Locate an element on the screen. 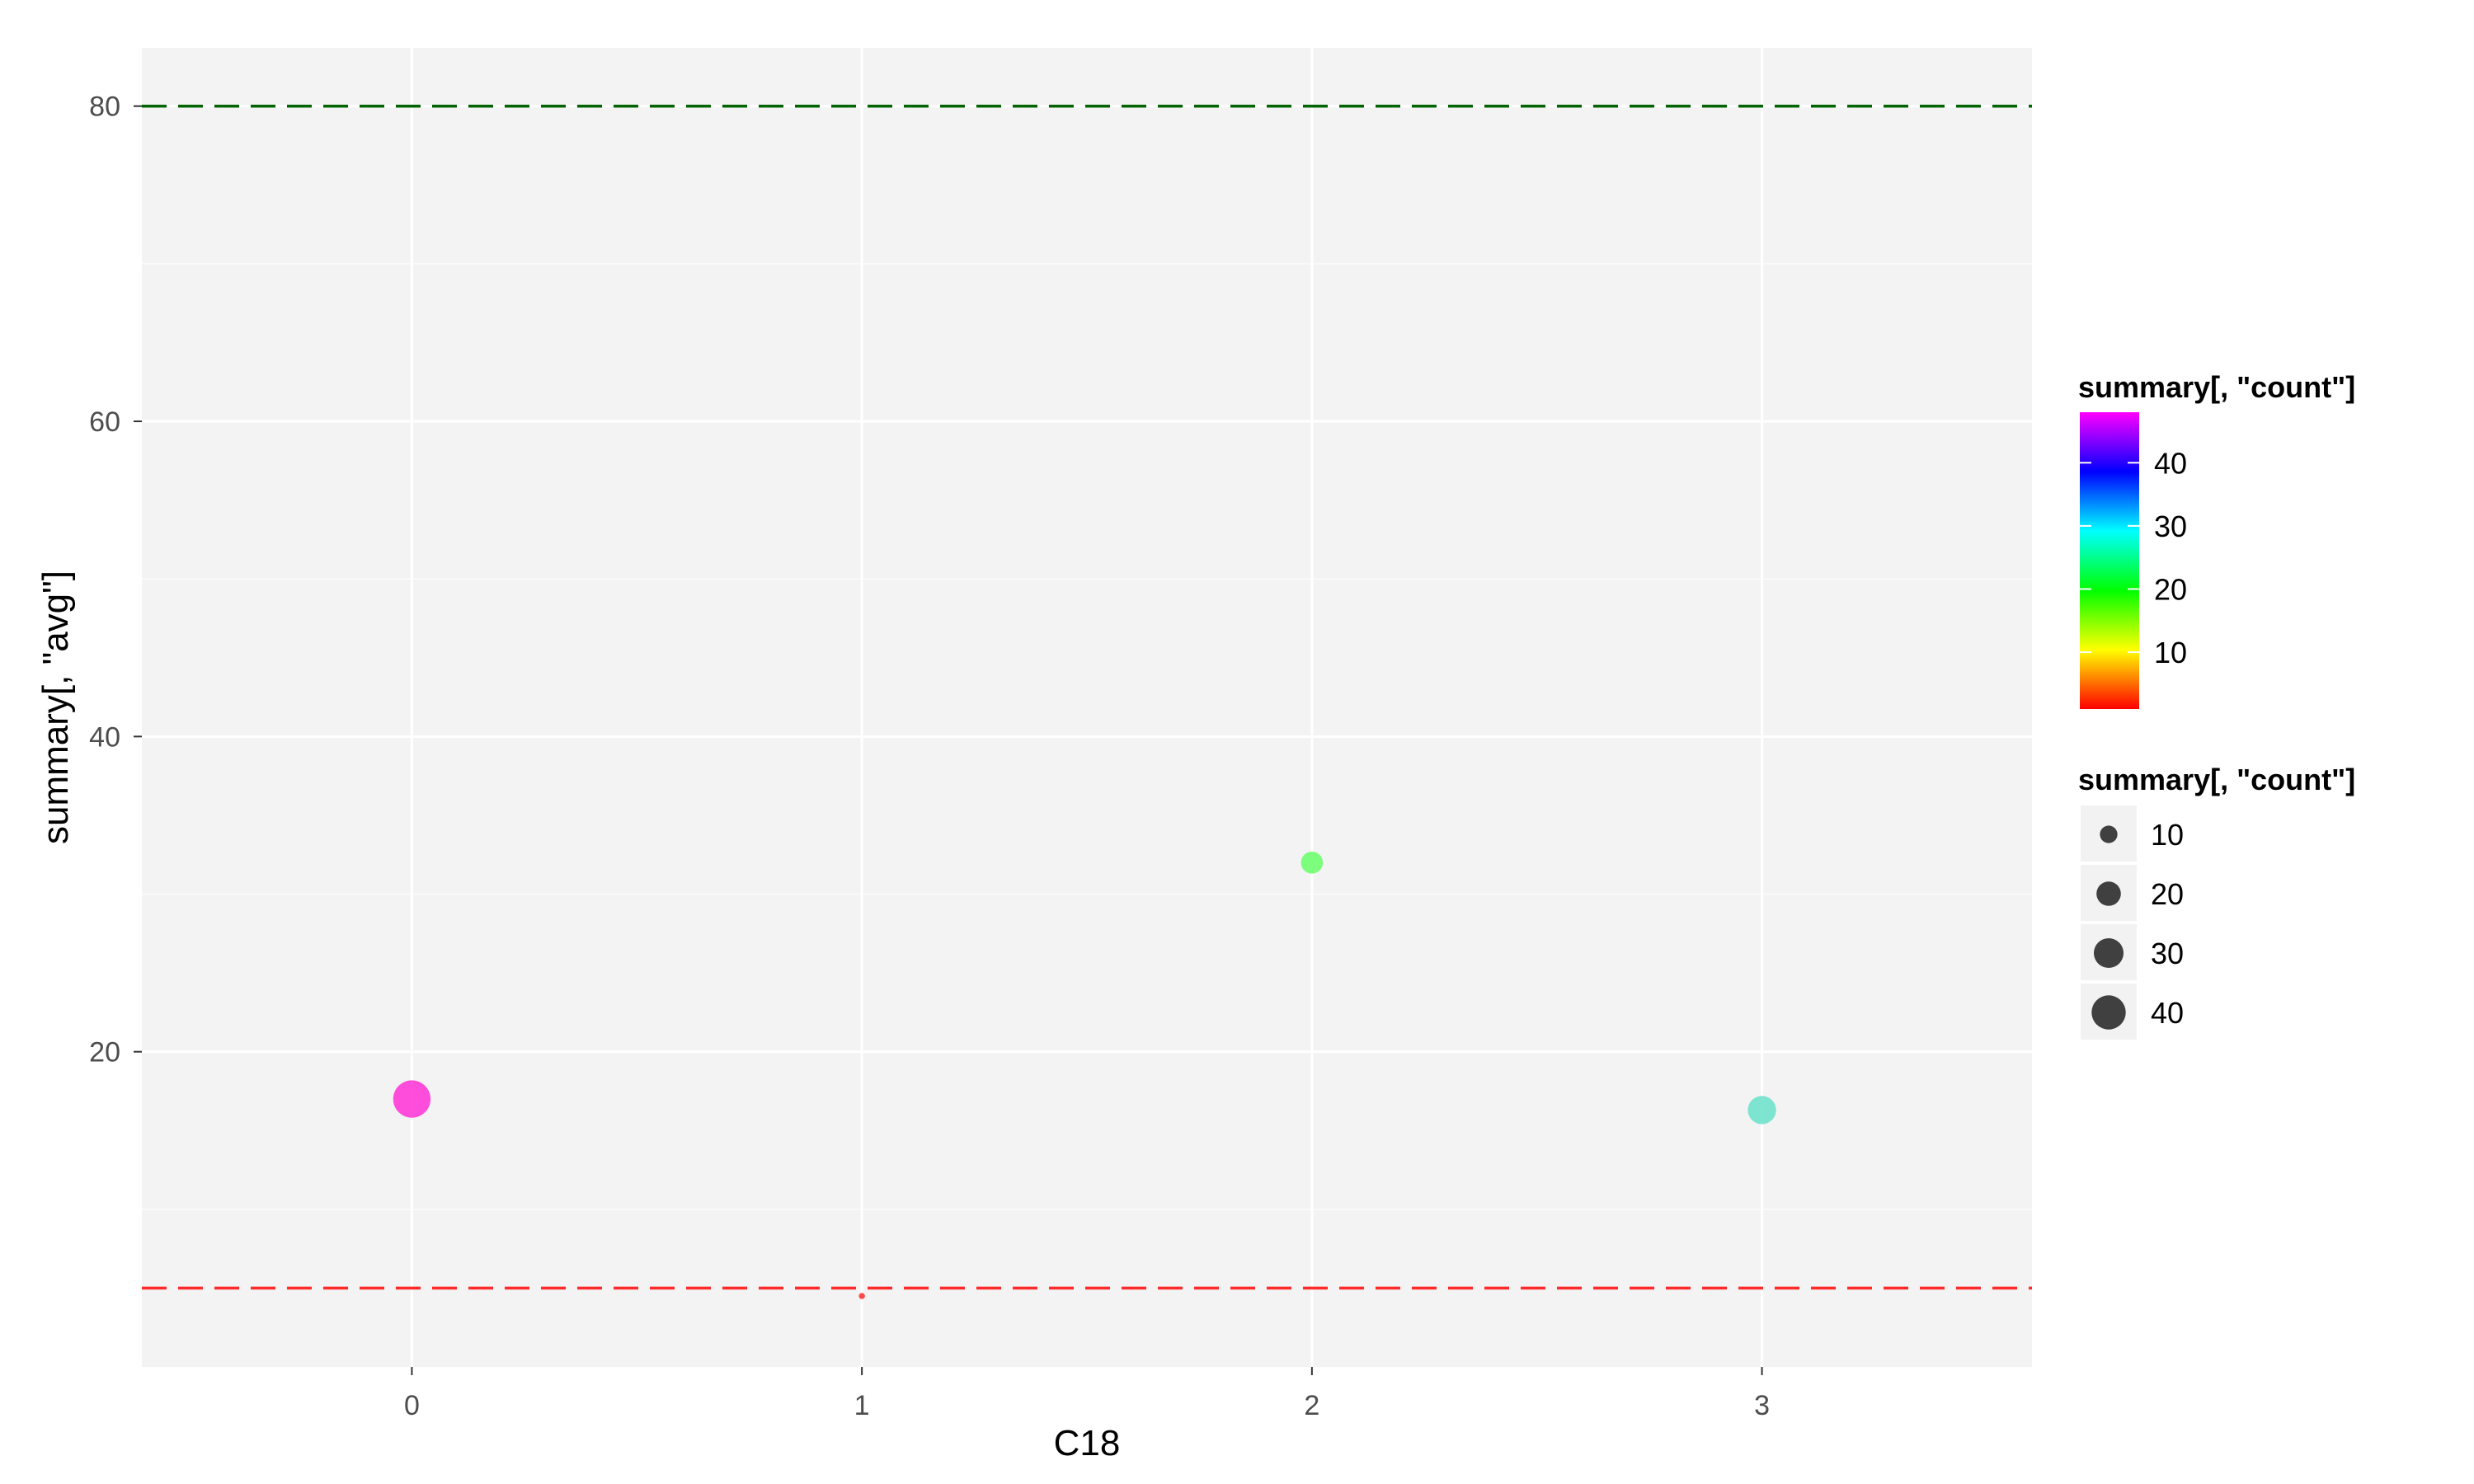  size-legend-label: 10 is located at coordinates (2167, 835).